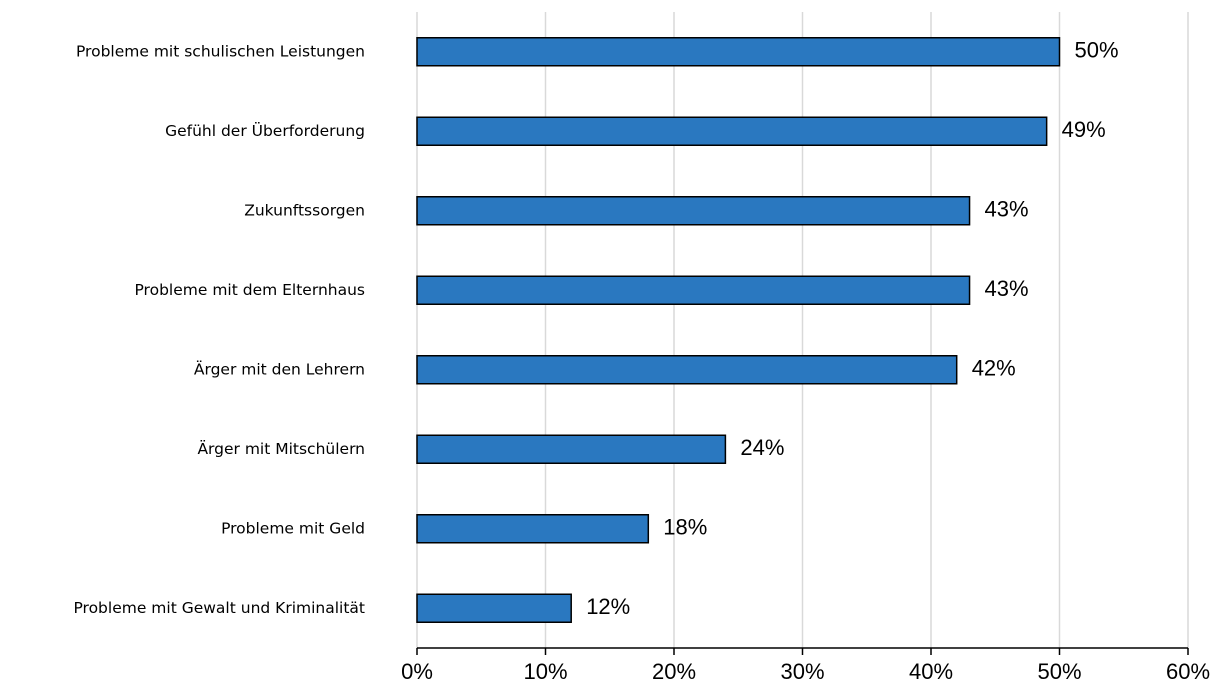 Image resolution: width=1216 pixels, height=688 pixels. What do you see at coordinates (994, 368) in the screenshot?
I see `value-label: 42%` at bounding box center [994, 368].